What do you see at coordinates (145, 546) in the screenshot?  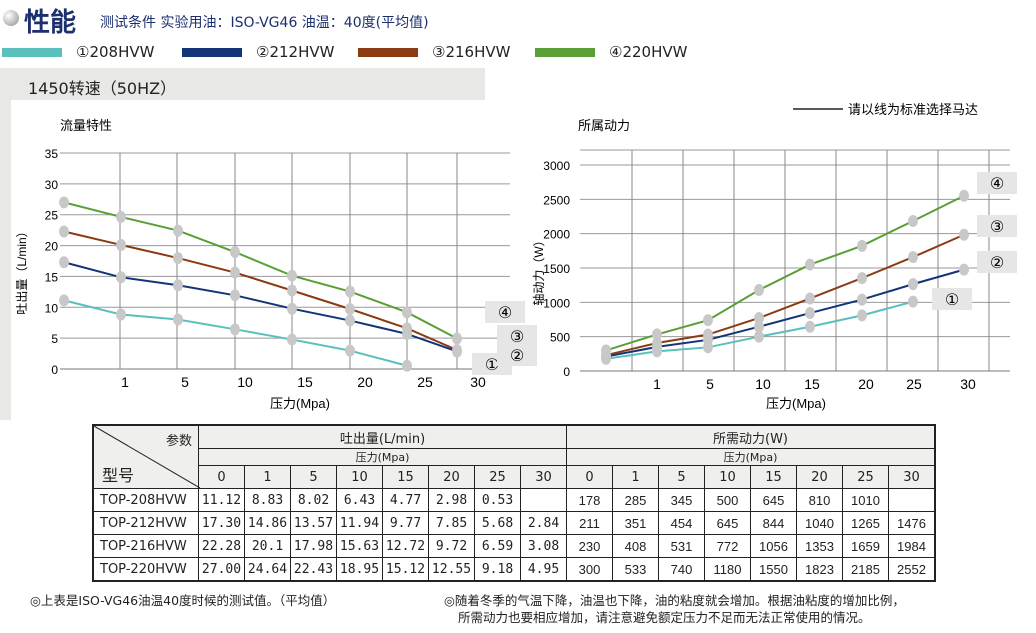 I see `model-cell: TOP-216HVW` at bounding box center [145, 546].